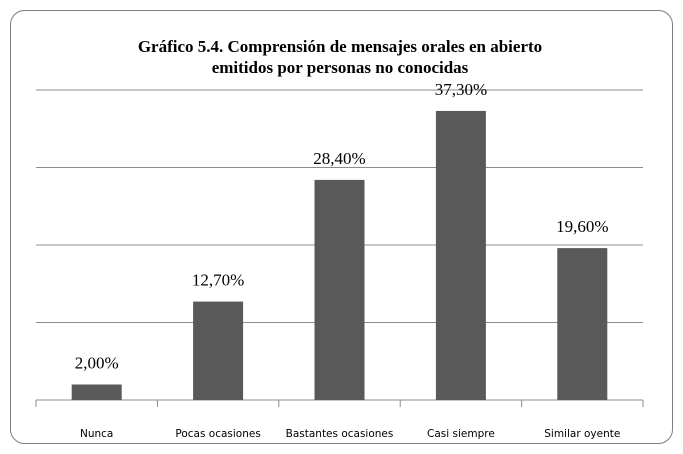 Image resolution: width=683 pixels, height=454 pixels. What do you see at coordinates (582, 226) in the screenshot?
I see `data-label: 19,60%` at bounding box center [582, 226].